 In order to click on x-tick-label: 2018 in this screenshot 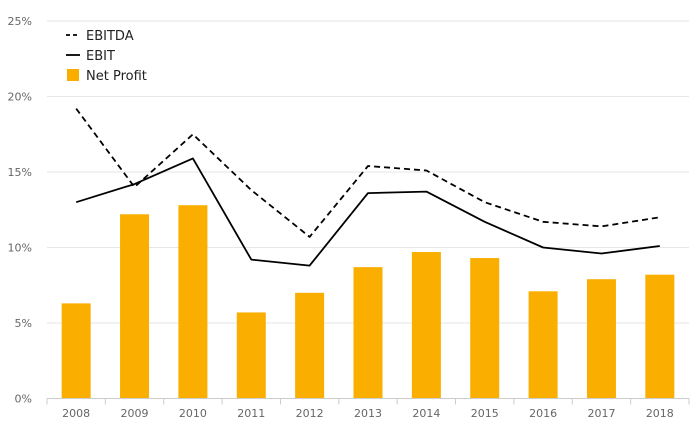, I will do `click(660, 413)`.